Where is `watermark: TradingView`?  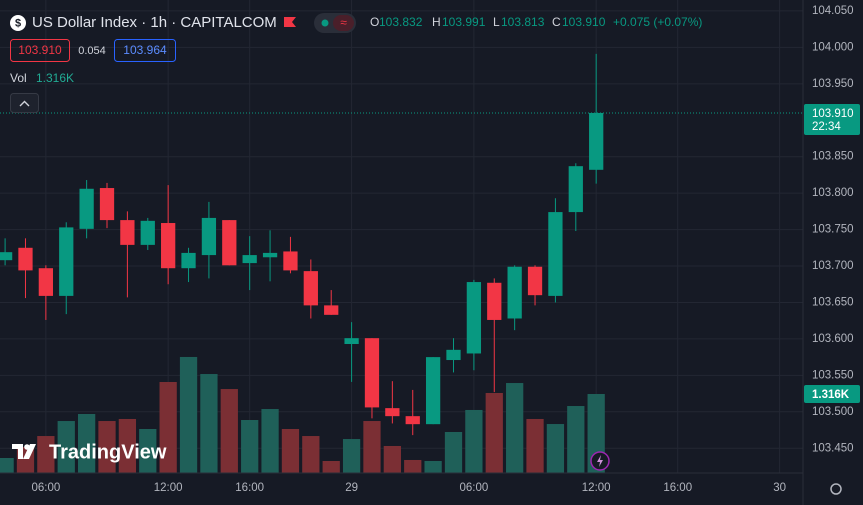
watermark: TradingView is located at coordinates (89, 452).